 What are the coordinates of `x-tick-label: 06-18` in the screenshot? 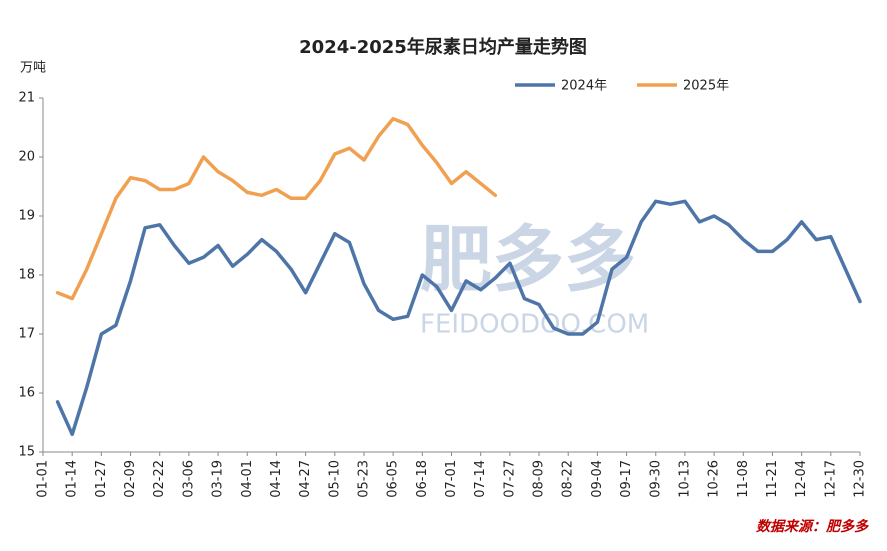 It's located at (422, 479).